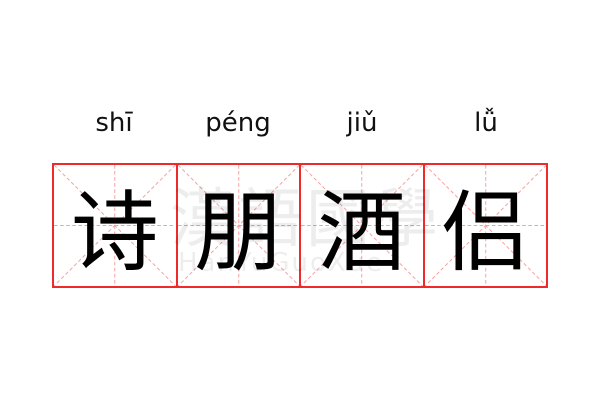  I want to click on pinyin-2: péng, so click(238, 123).